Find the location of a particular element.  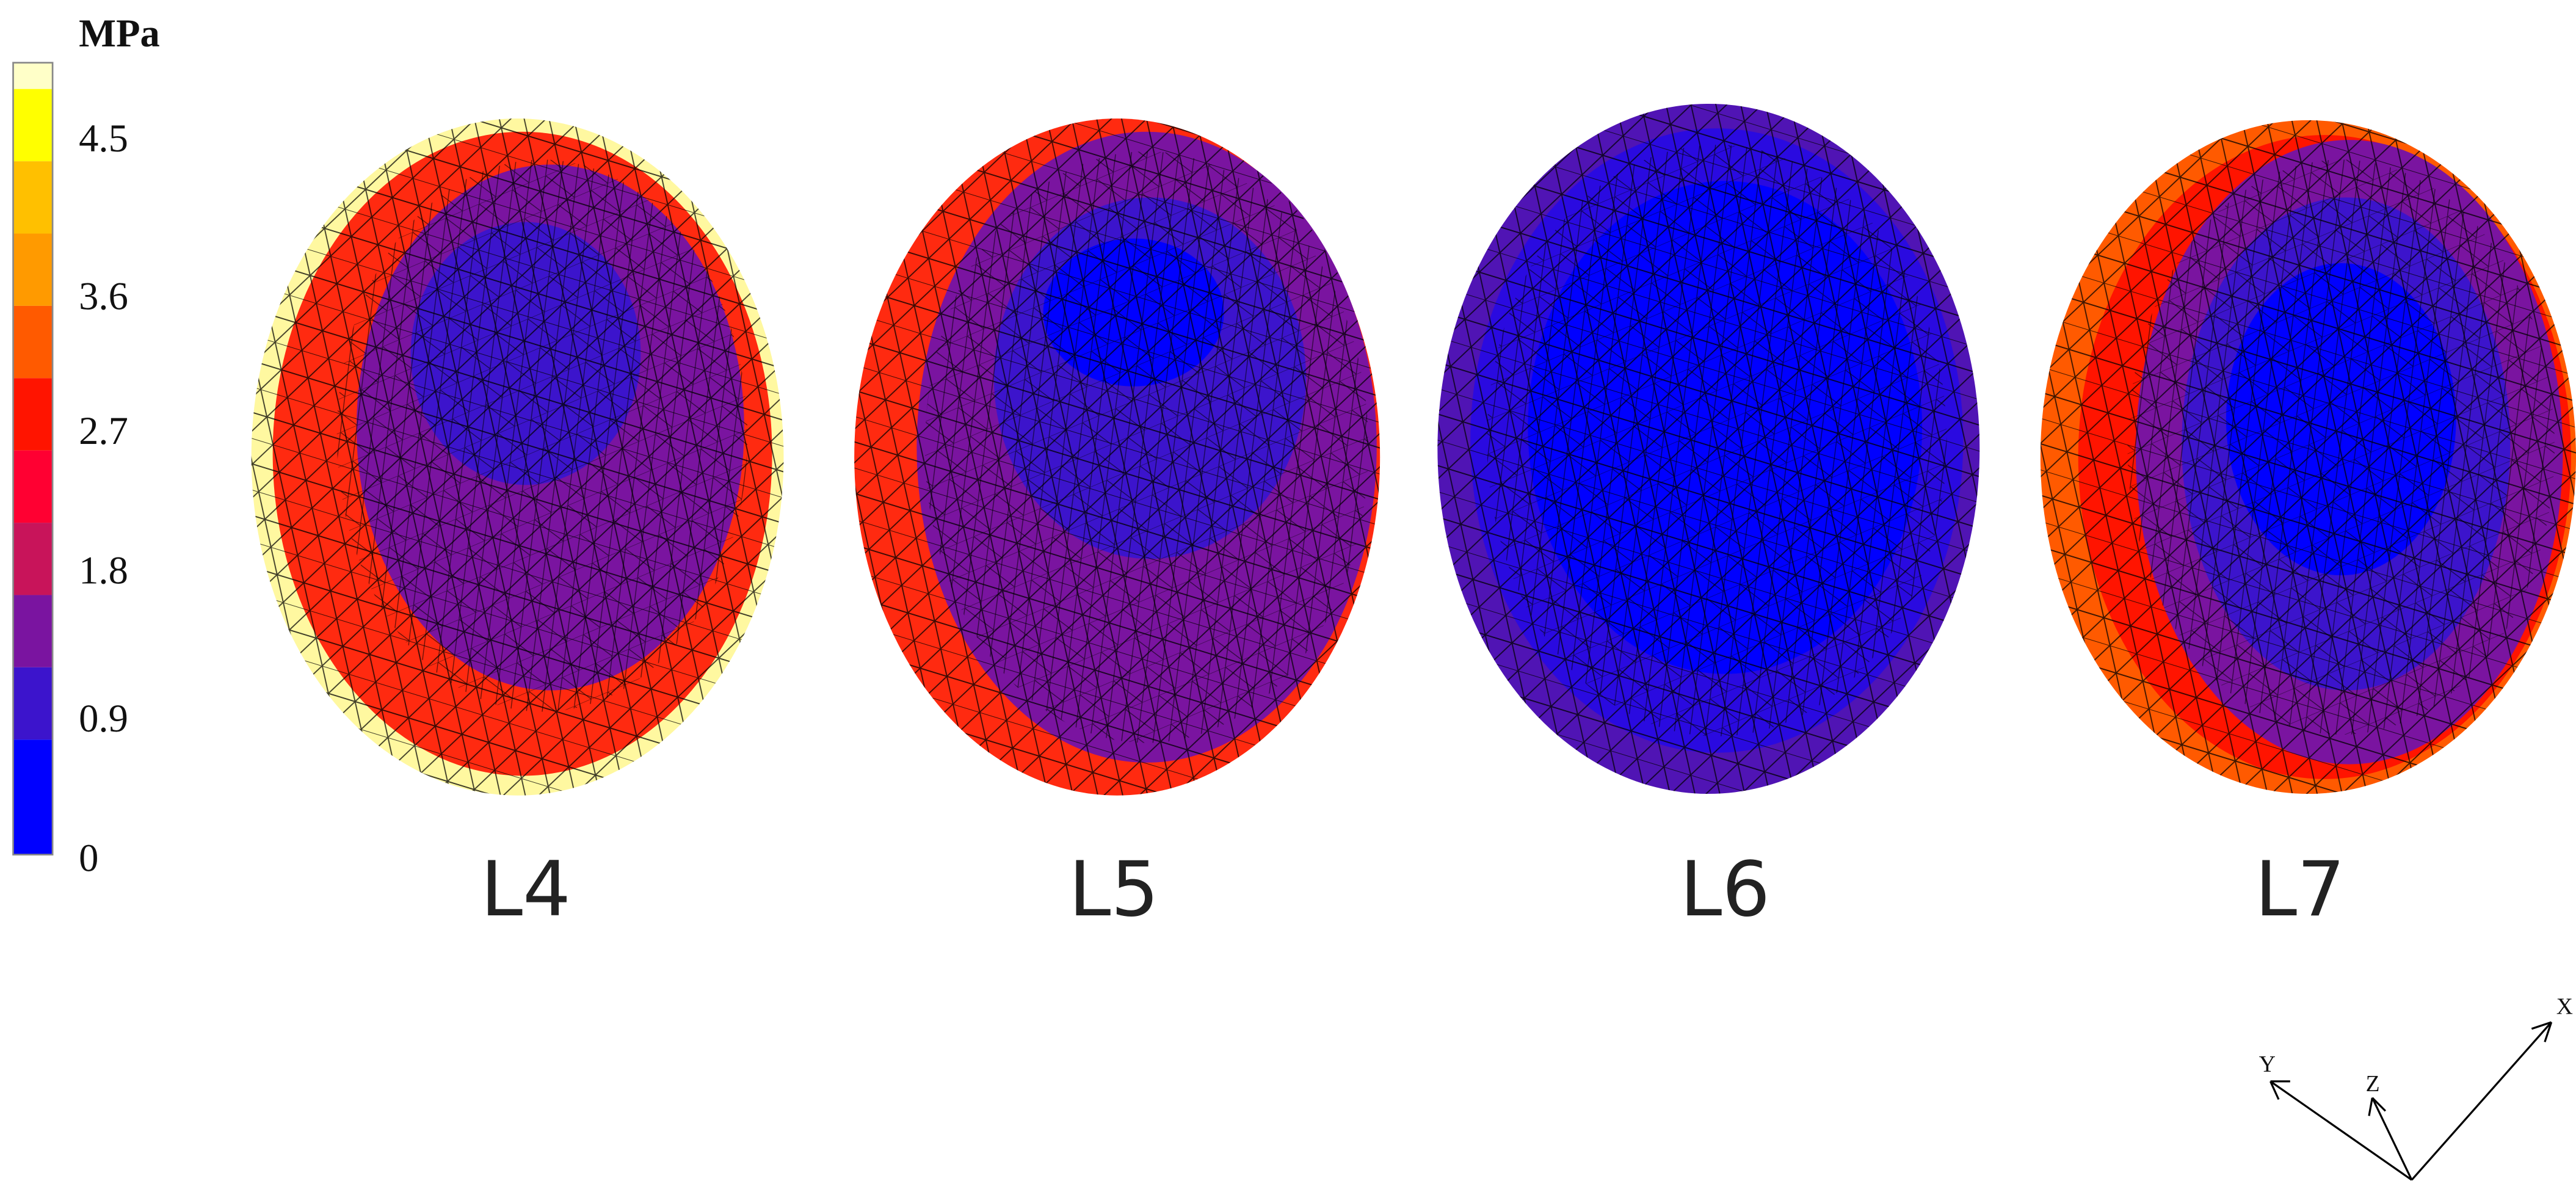

panel-l7: L7 is located at coordinates (2308, 527).